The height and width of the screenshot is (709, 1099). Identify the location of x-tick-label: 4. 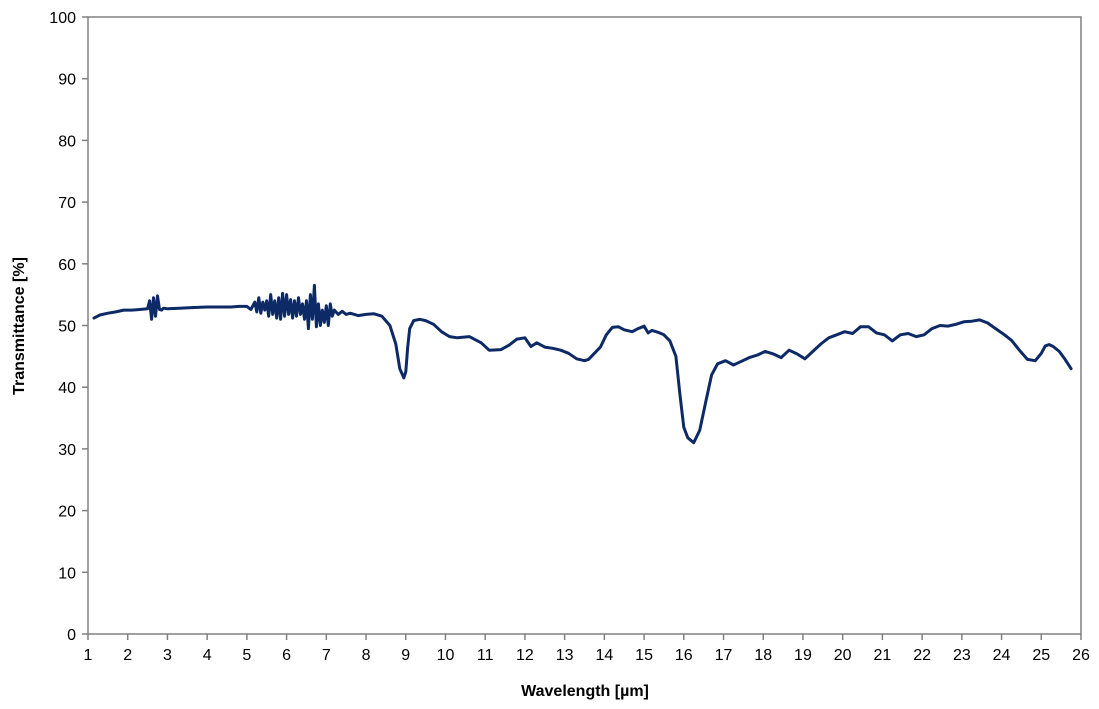
(207, 655).